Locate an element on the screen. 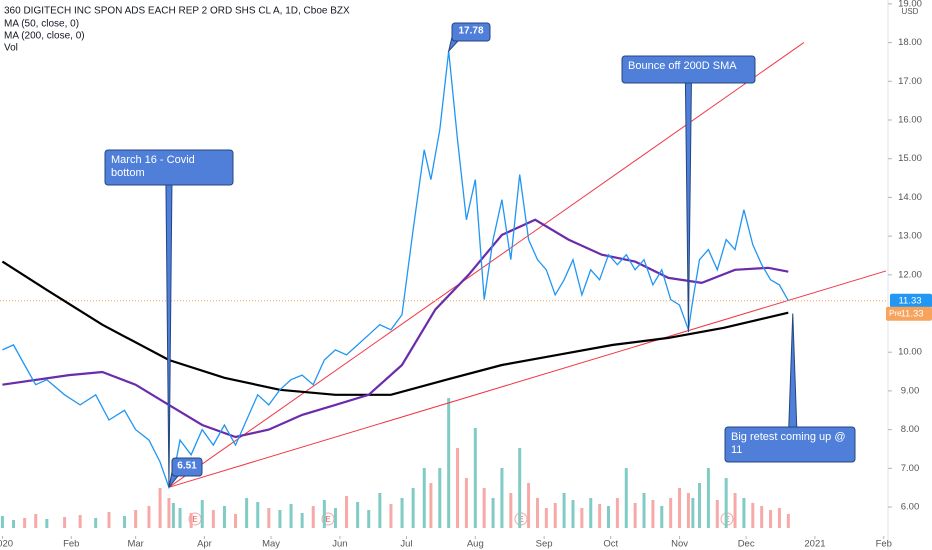 The height and width of the screenshot is (550, 932). y-tick-label: 14.00 is located at coordinates (910, 197).